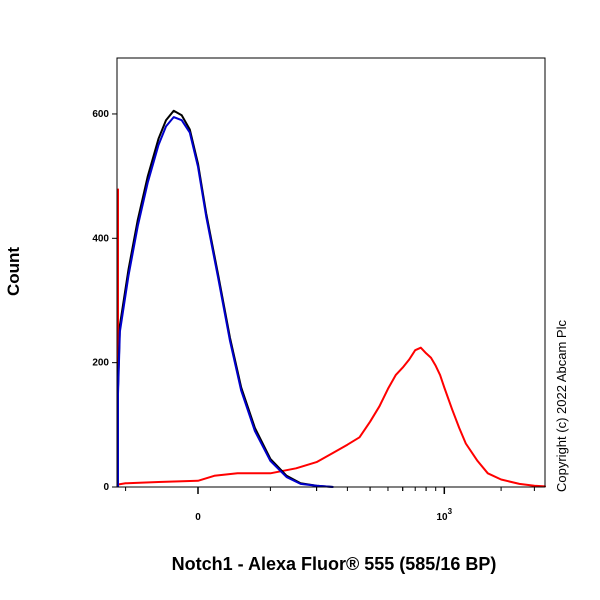 This screenshot has height=600, width=600. Describe the element at coordinates (100, 114) in the screenshot. I see `y-tick-label: 600` at that location.